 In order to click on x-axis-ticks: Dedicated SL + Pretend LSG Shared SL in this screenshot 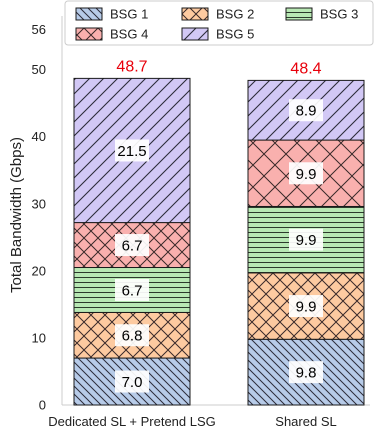, I will do `click(192, 421)`.